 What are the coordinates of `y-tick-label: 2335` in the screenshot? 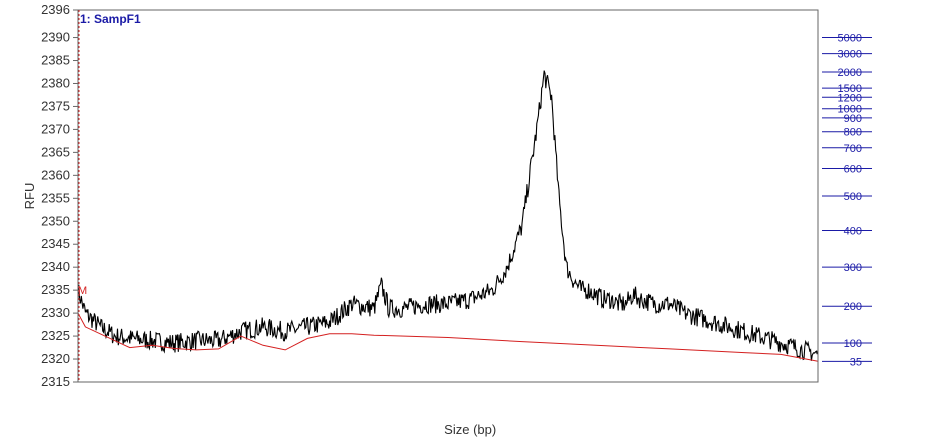 It's located at (55, 289).